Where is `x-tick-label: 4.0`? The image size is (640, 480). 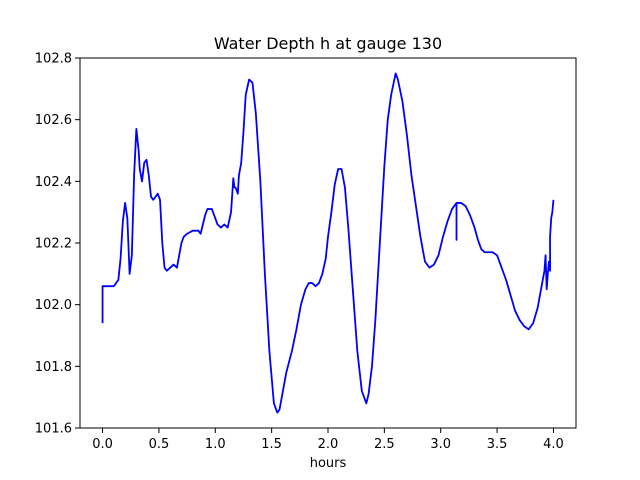
x-tick-label: 4.0 is located at coordinates (553, 444).